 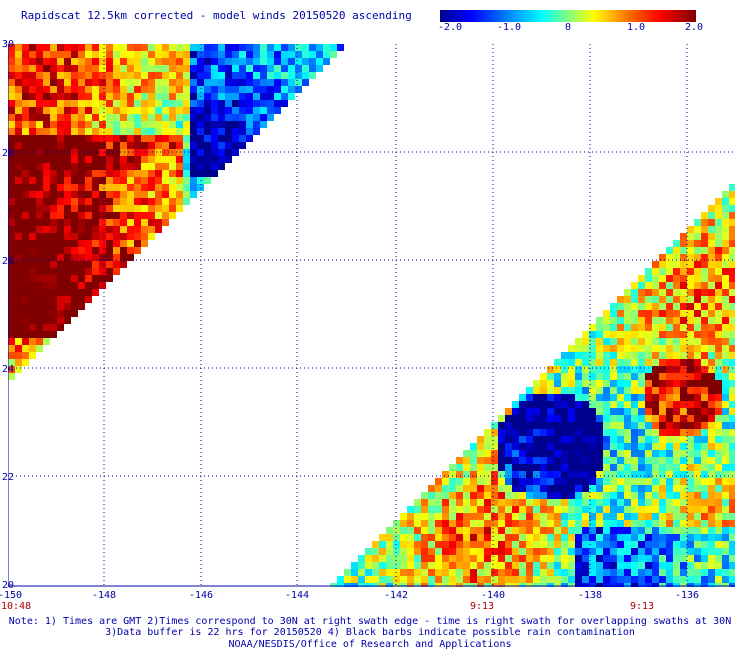 What do you see at coordinates (642, 606) in the screenshot?
I see `swath-time-right: 9:13` at bounding box center [642, 606].